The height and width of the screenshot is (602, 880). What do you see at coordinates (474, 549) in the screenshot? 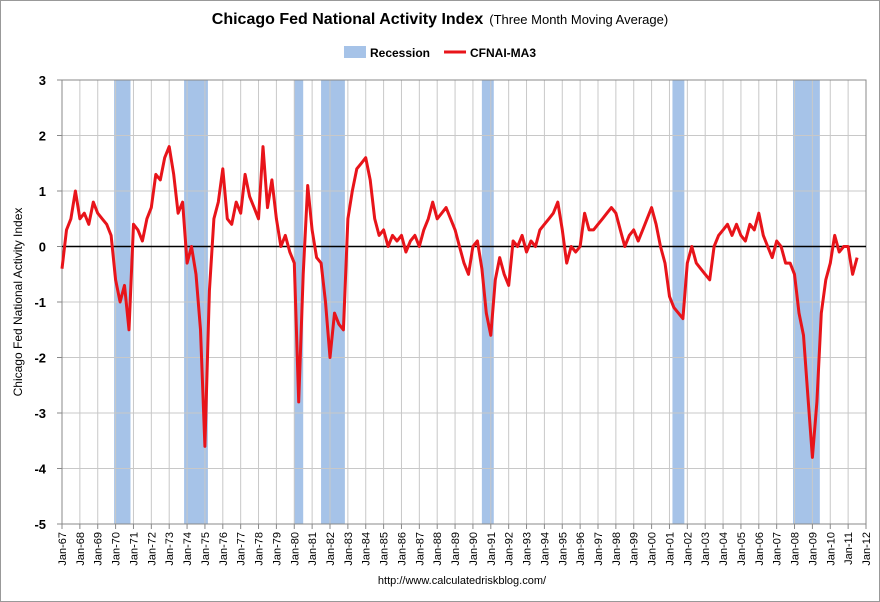
I see `x-tick-label: Jan-90` at bounding box center [474, 549].